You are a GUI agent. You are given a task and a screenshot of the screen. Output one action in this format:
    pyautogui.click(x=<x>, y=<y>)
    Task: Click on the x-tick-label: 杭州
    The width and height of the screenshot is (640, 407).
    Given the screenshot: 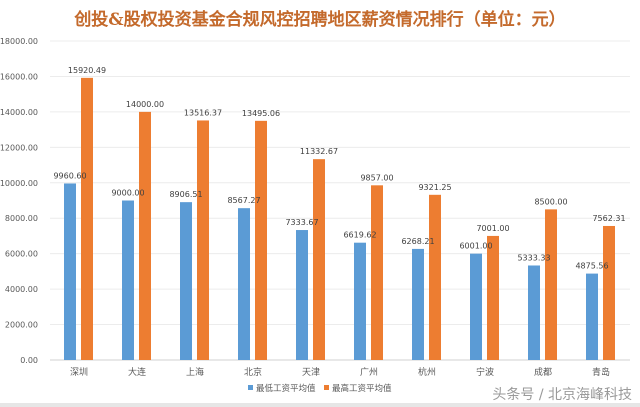 What is the action you would take?
    pyautogui.click(x=427, y=372)
    